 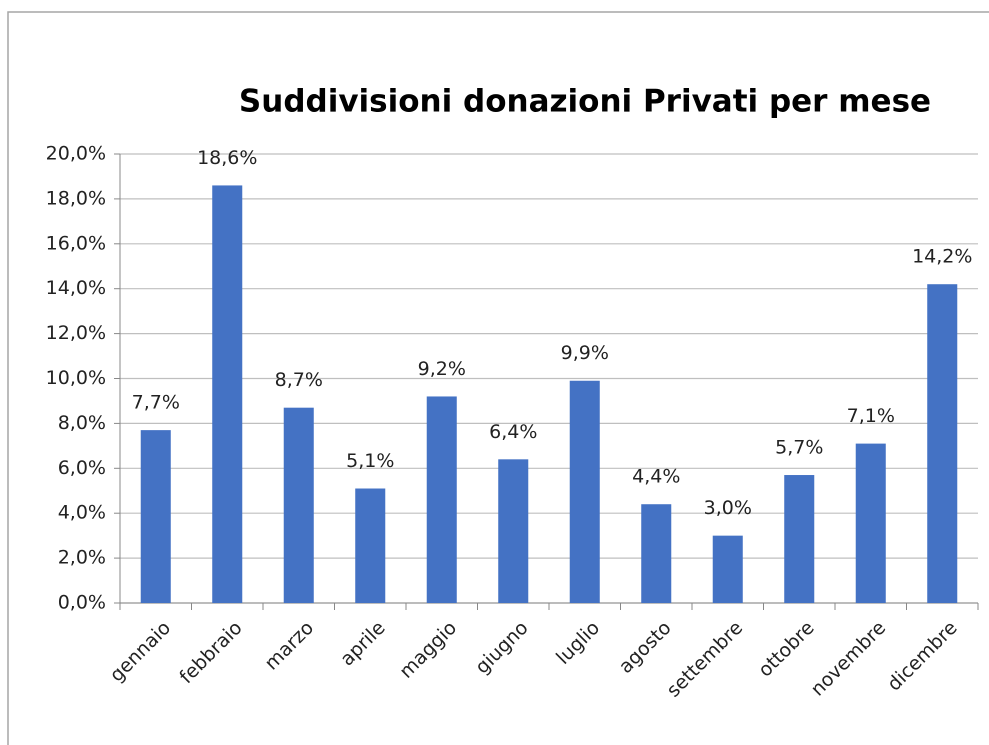 What do you see at coordinates (513, 432) in the screenshot?
I see `data-label: 6,4%` at bounding box center [513, 432].